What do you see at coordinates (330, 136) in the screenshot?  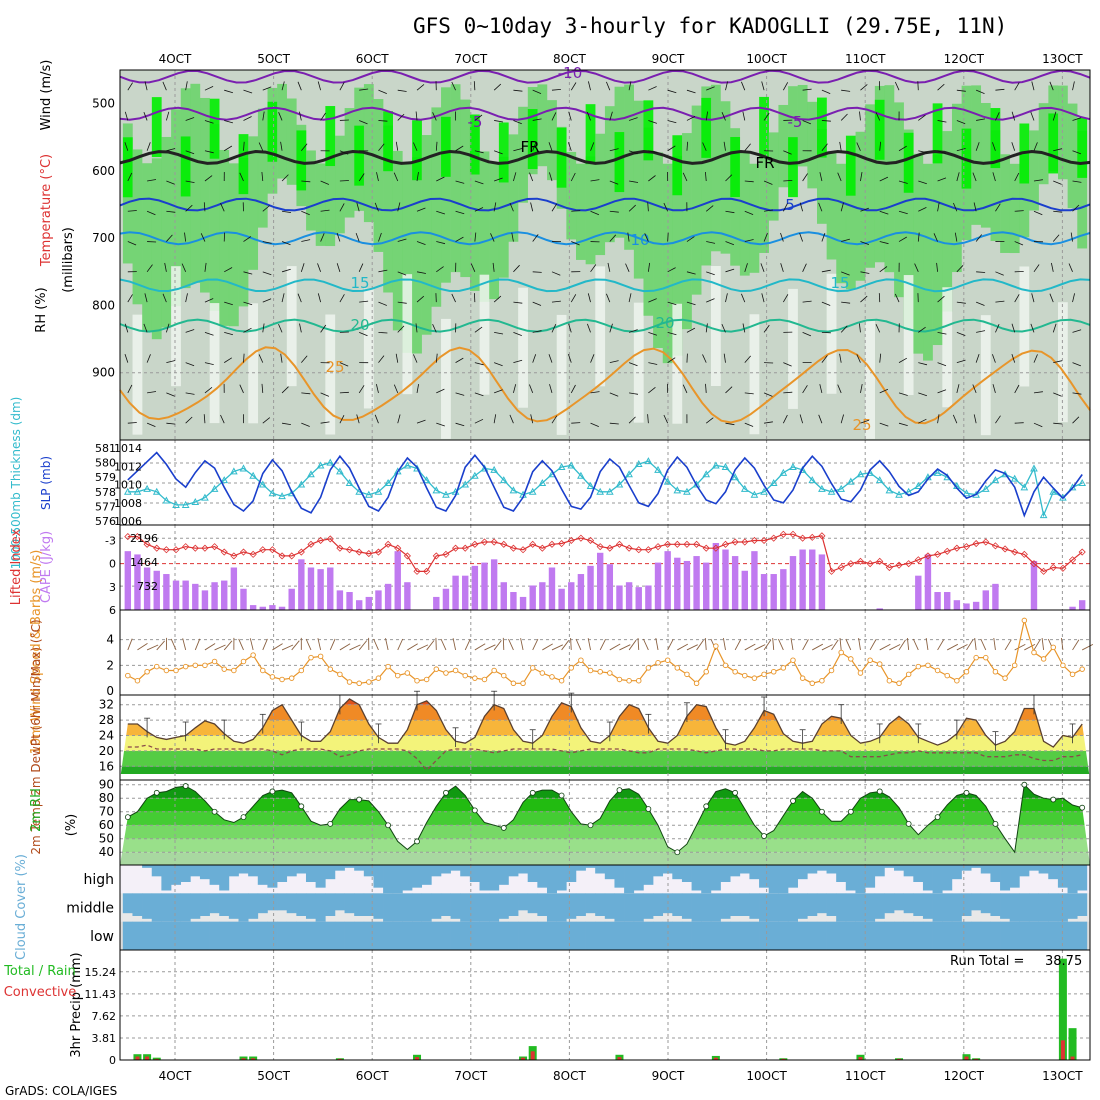 I see `rh-shade-high` at bounding box center [330, 136].